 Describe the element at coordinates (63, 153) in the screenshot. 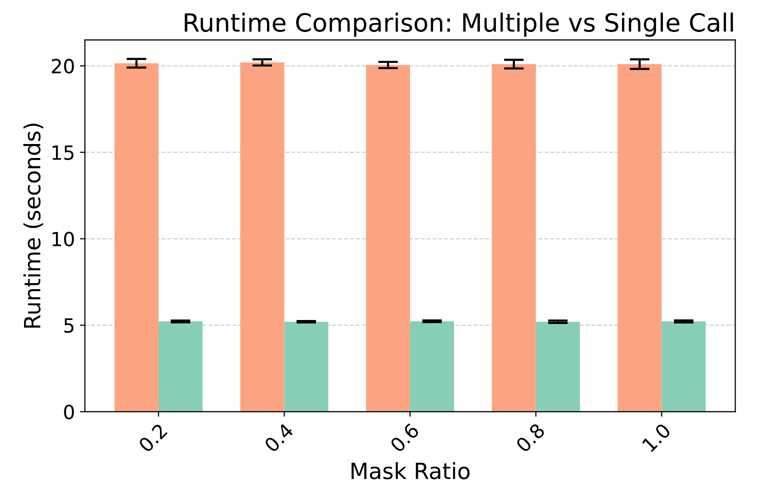

I see `y-tick-label: 15` at that location.